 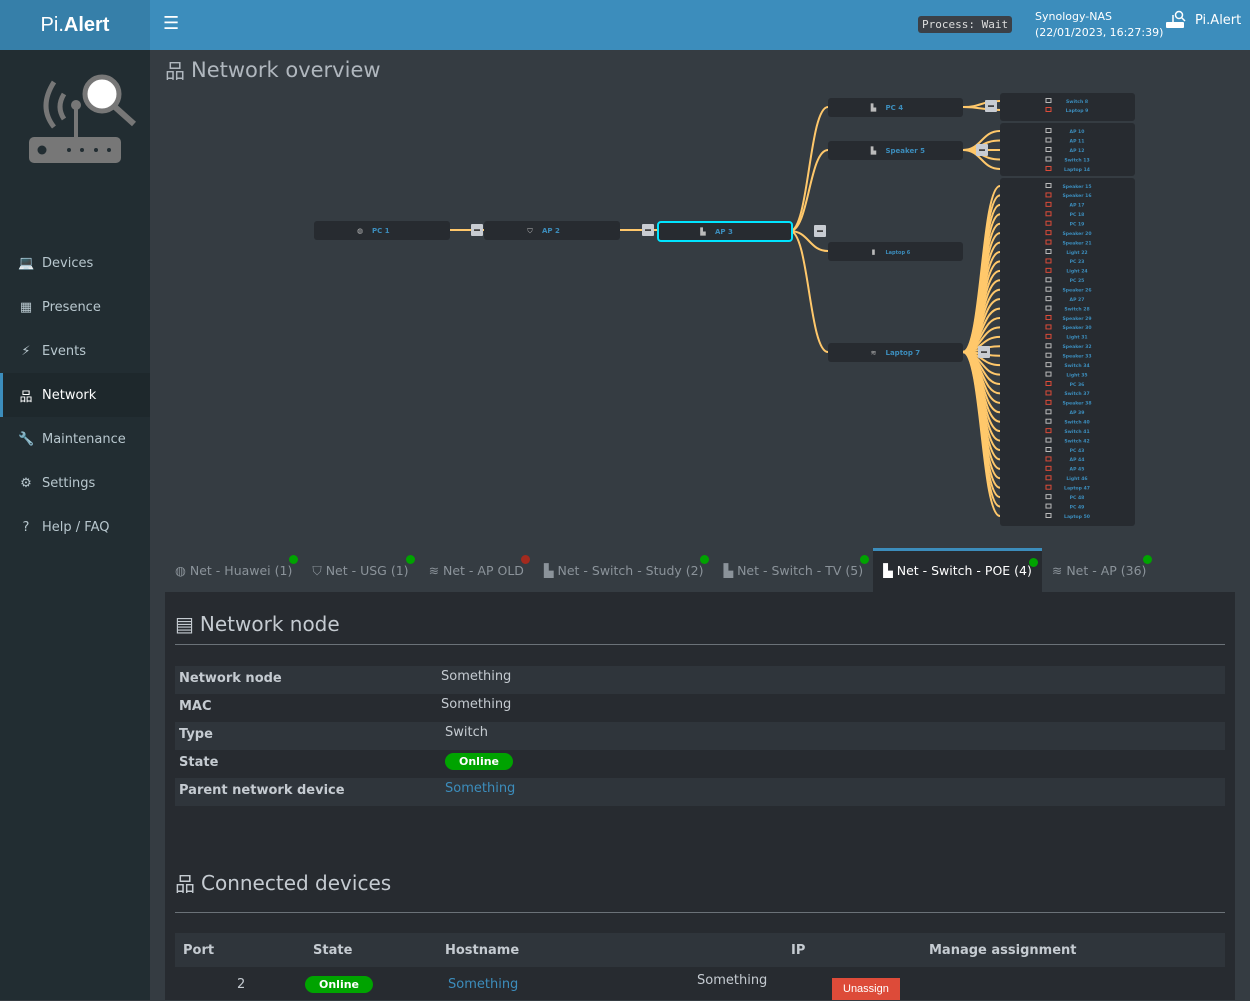 I want to click on tree-leaf: AP 44, so click(x=1064, y=459).